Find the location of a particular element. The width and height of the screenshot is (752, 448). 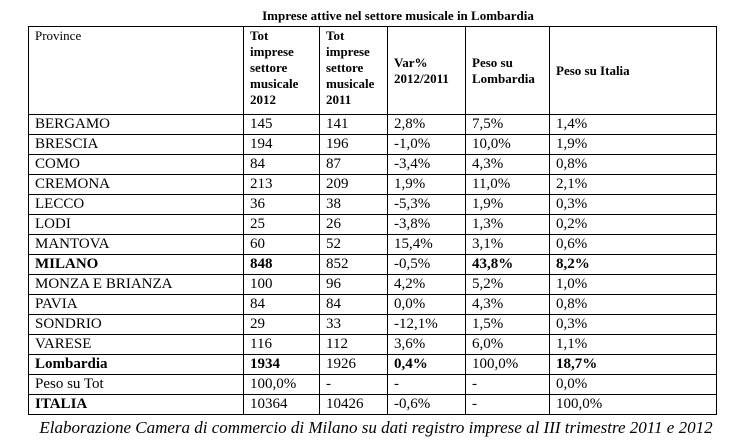

table-cell: 196 is located at coordinates (353, 144).